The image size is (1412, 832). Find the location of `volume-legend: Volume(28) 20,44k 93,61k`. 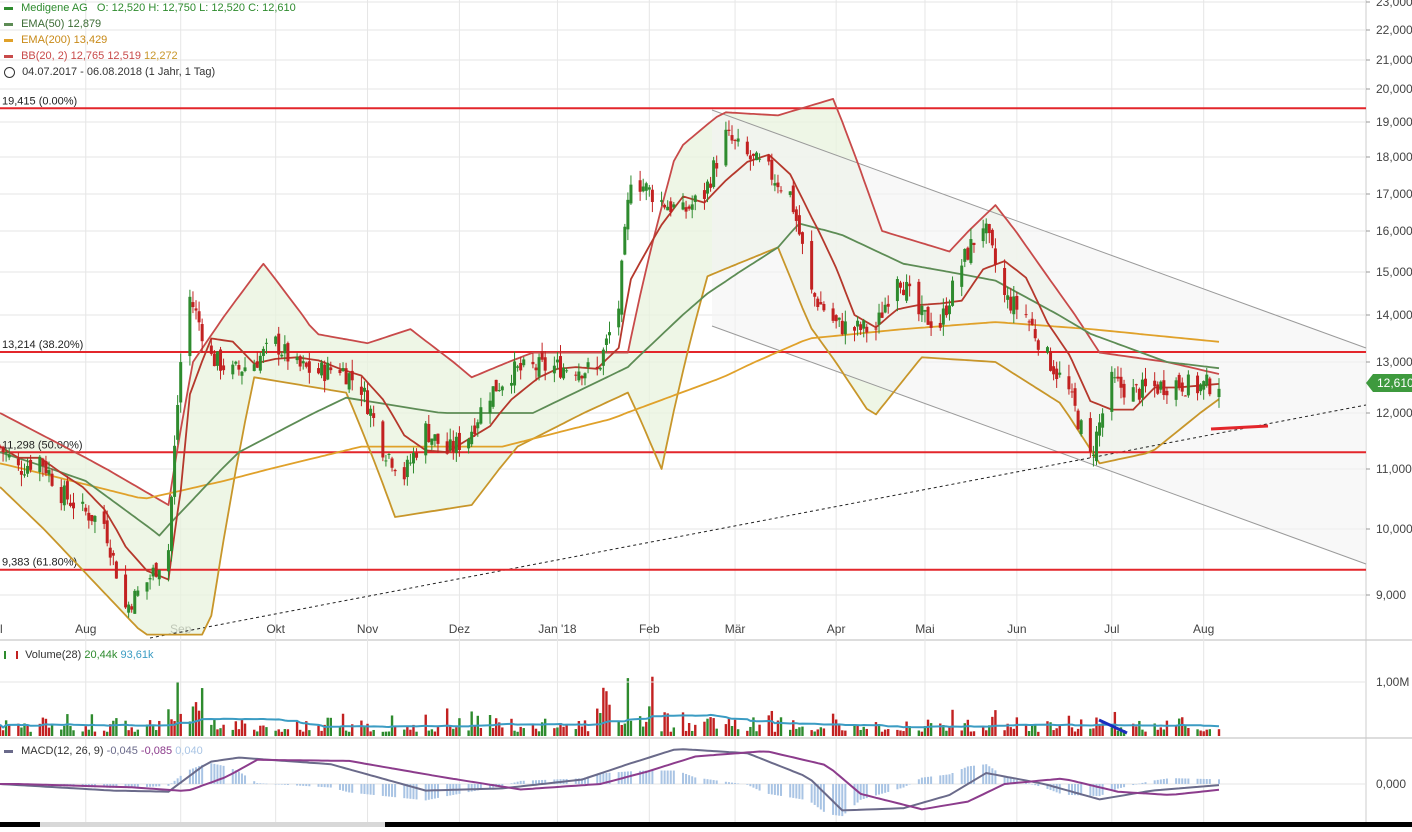

volume-legend: Volume(28) 20,44k 93,61k is located at coordinates (79, 655).